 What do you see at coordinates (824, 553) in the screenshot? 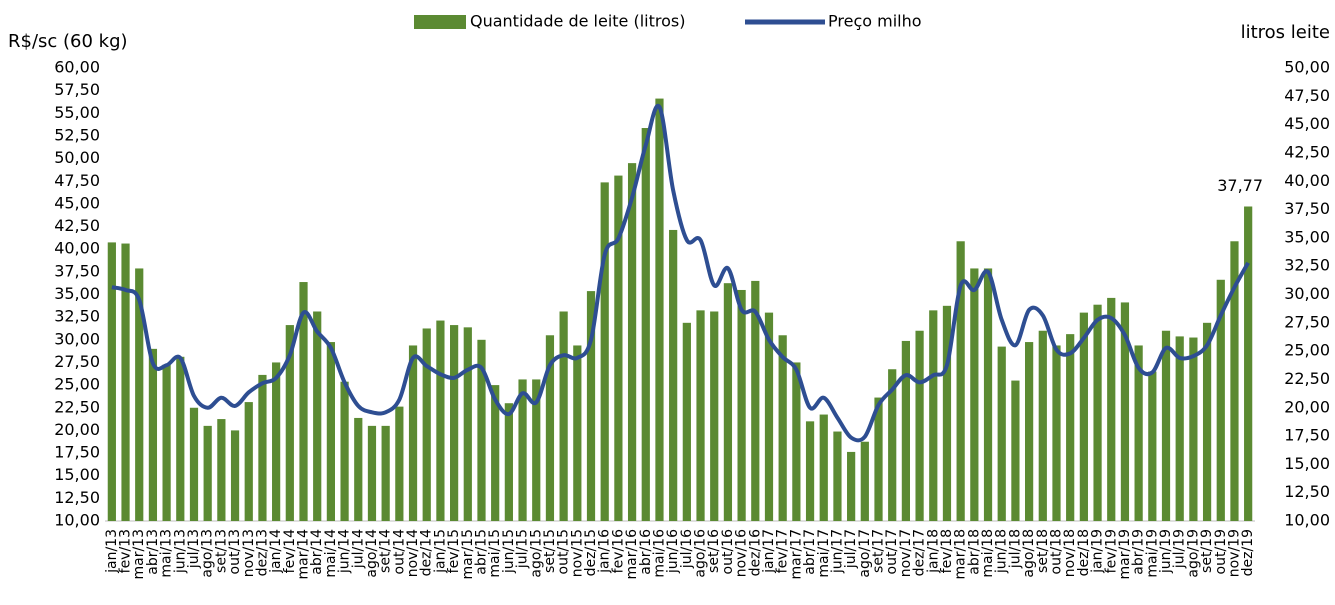
I see `x-tick-label: mai/17` at bounding box center [824, 553].